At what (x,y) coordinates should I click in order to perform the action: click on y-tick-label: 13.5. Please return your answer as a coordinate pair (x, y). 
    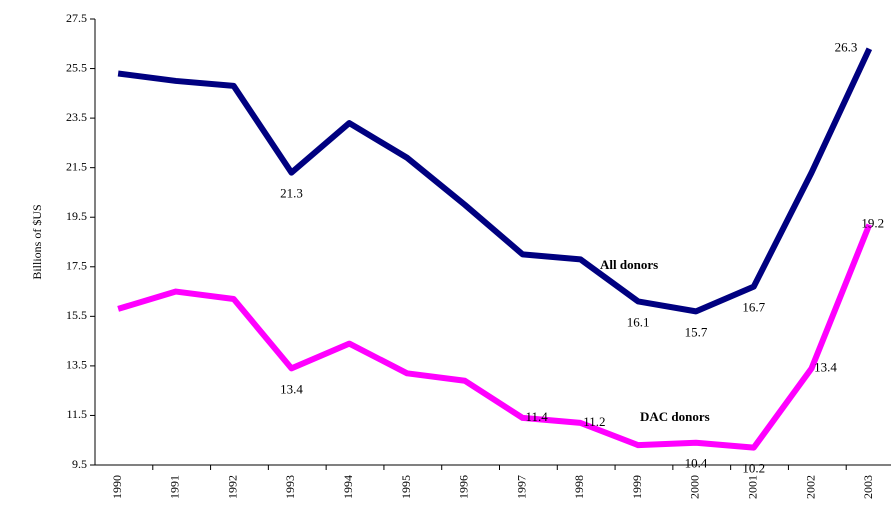
    Looking at the image, I should click on (76, 365).